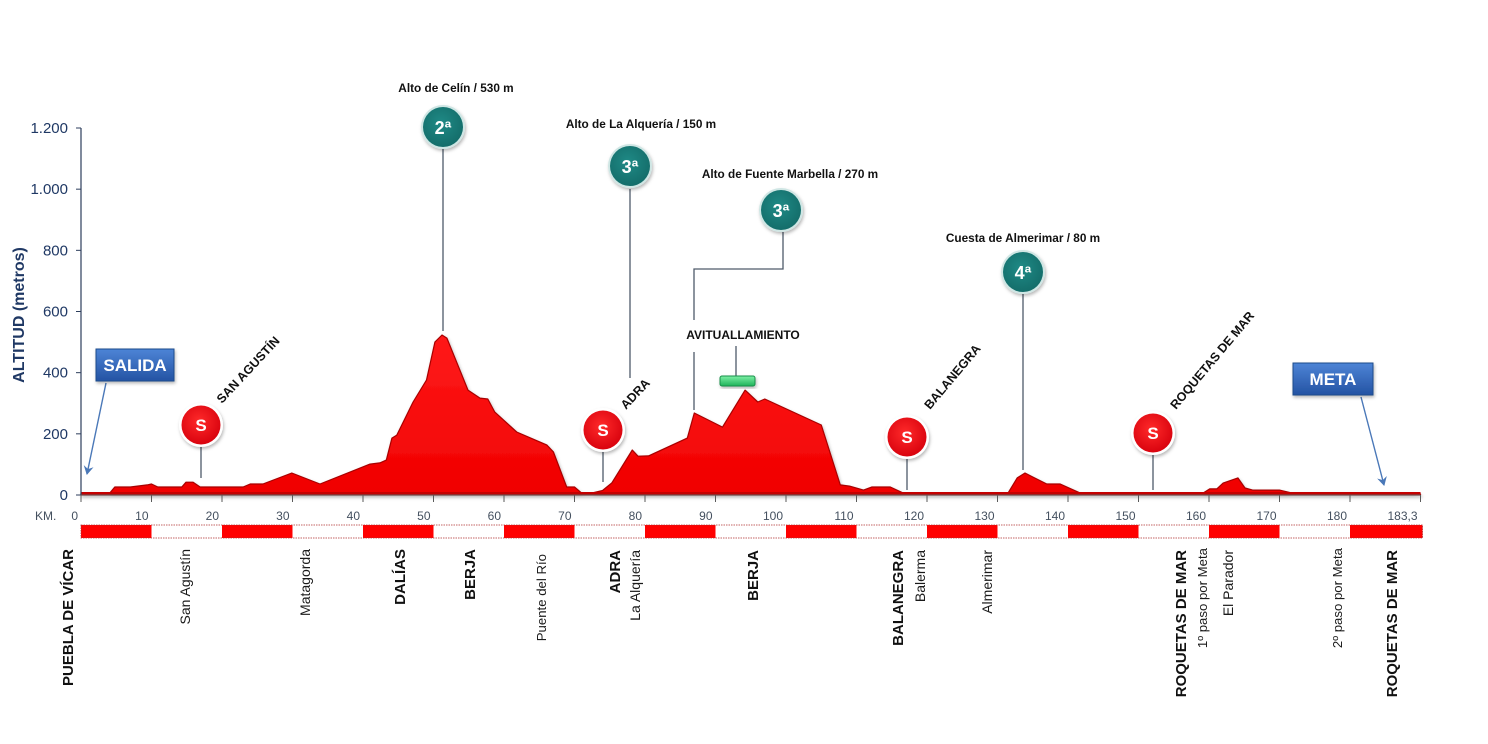 This screenshot has height=744, width=1488. I want to click on start-arrow-icon, so click(95, 428).